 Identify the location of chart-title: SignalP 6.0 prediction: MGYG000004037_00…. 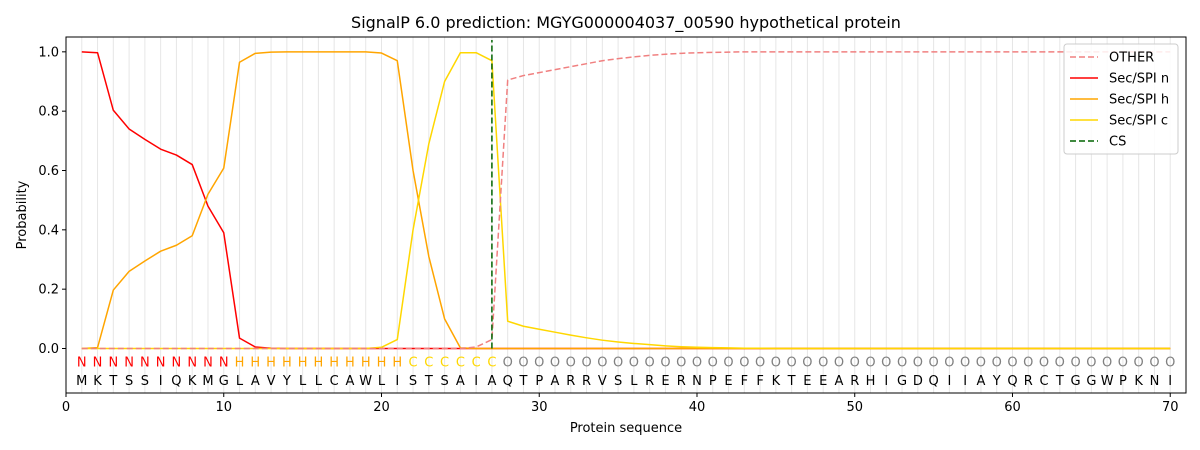
(626, 23).